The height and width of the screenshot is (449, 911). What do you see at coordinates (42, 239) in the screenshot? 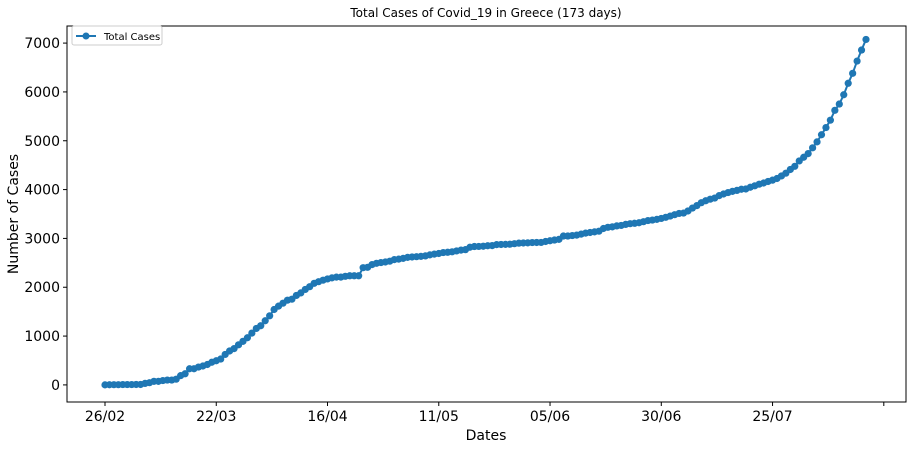
I see `y-tick-label: 3000` at bounding box center [42, 239].